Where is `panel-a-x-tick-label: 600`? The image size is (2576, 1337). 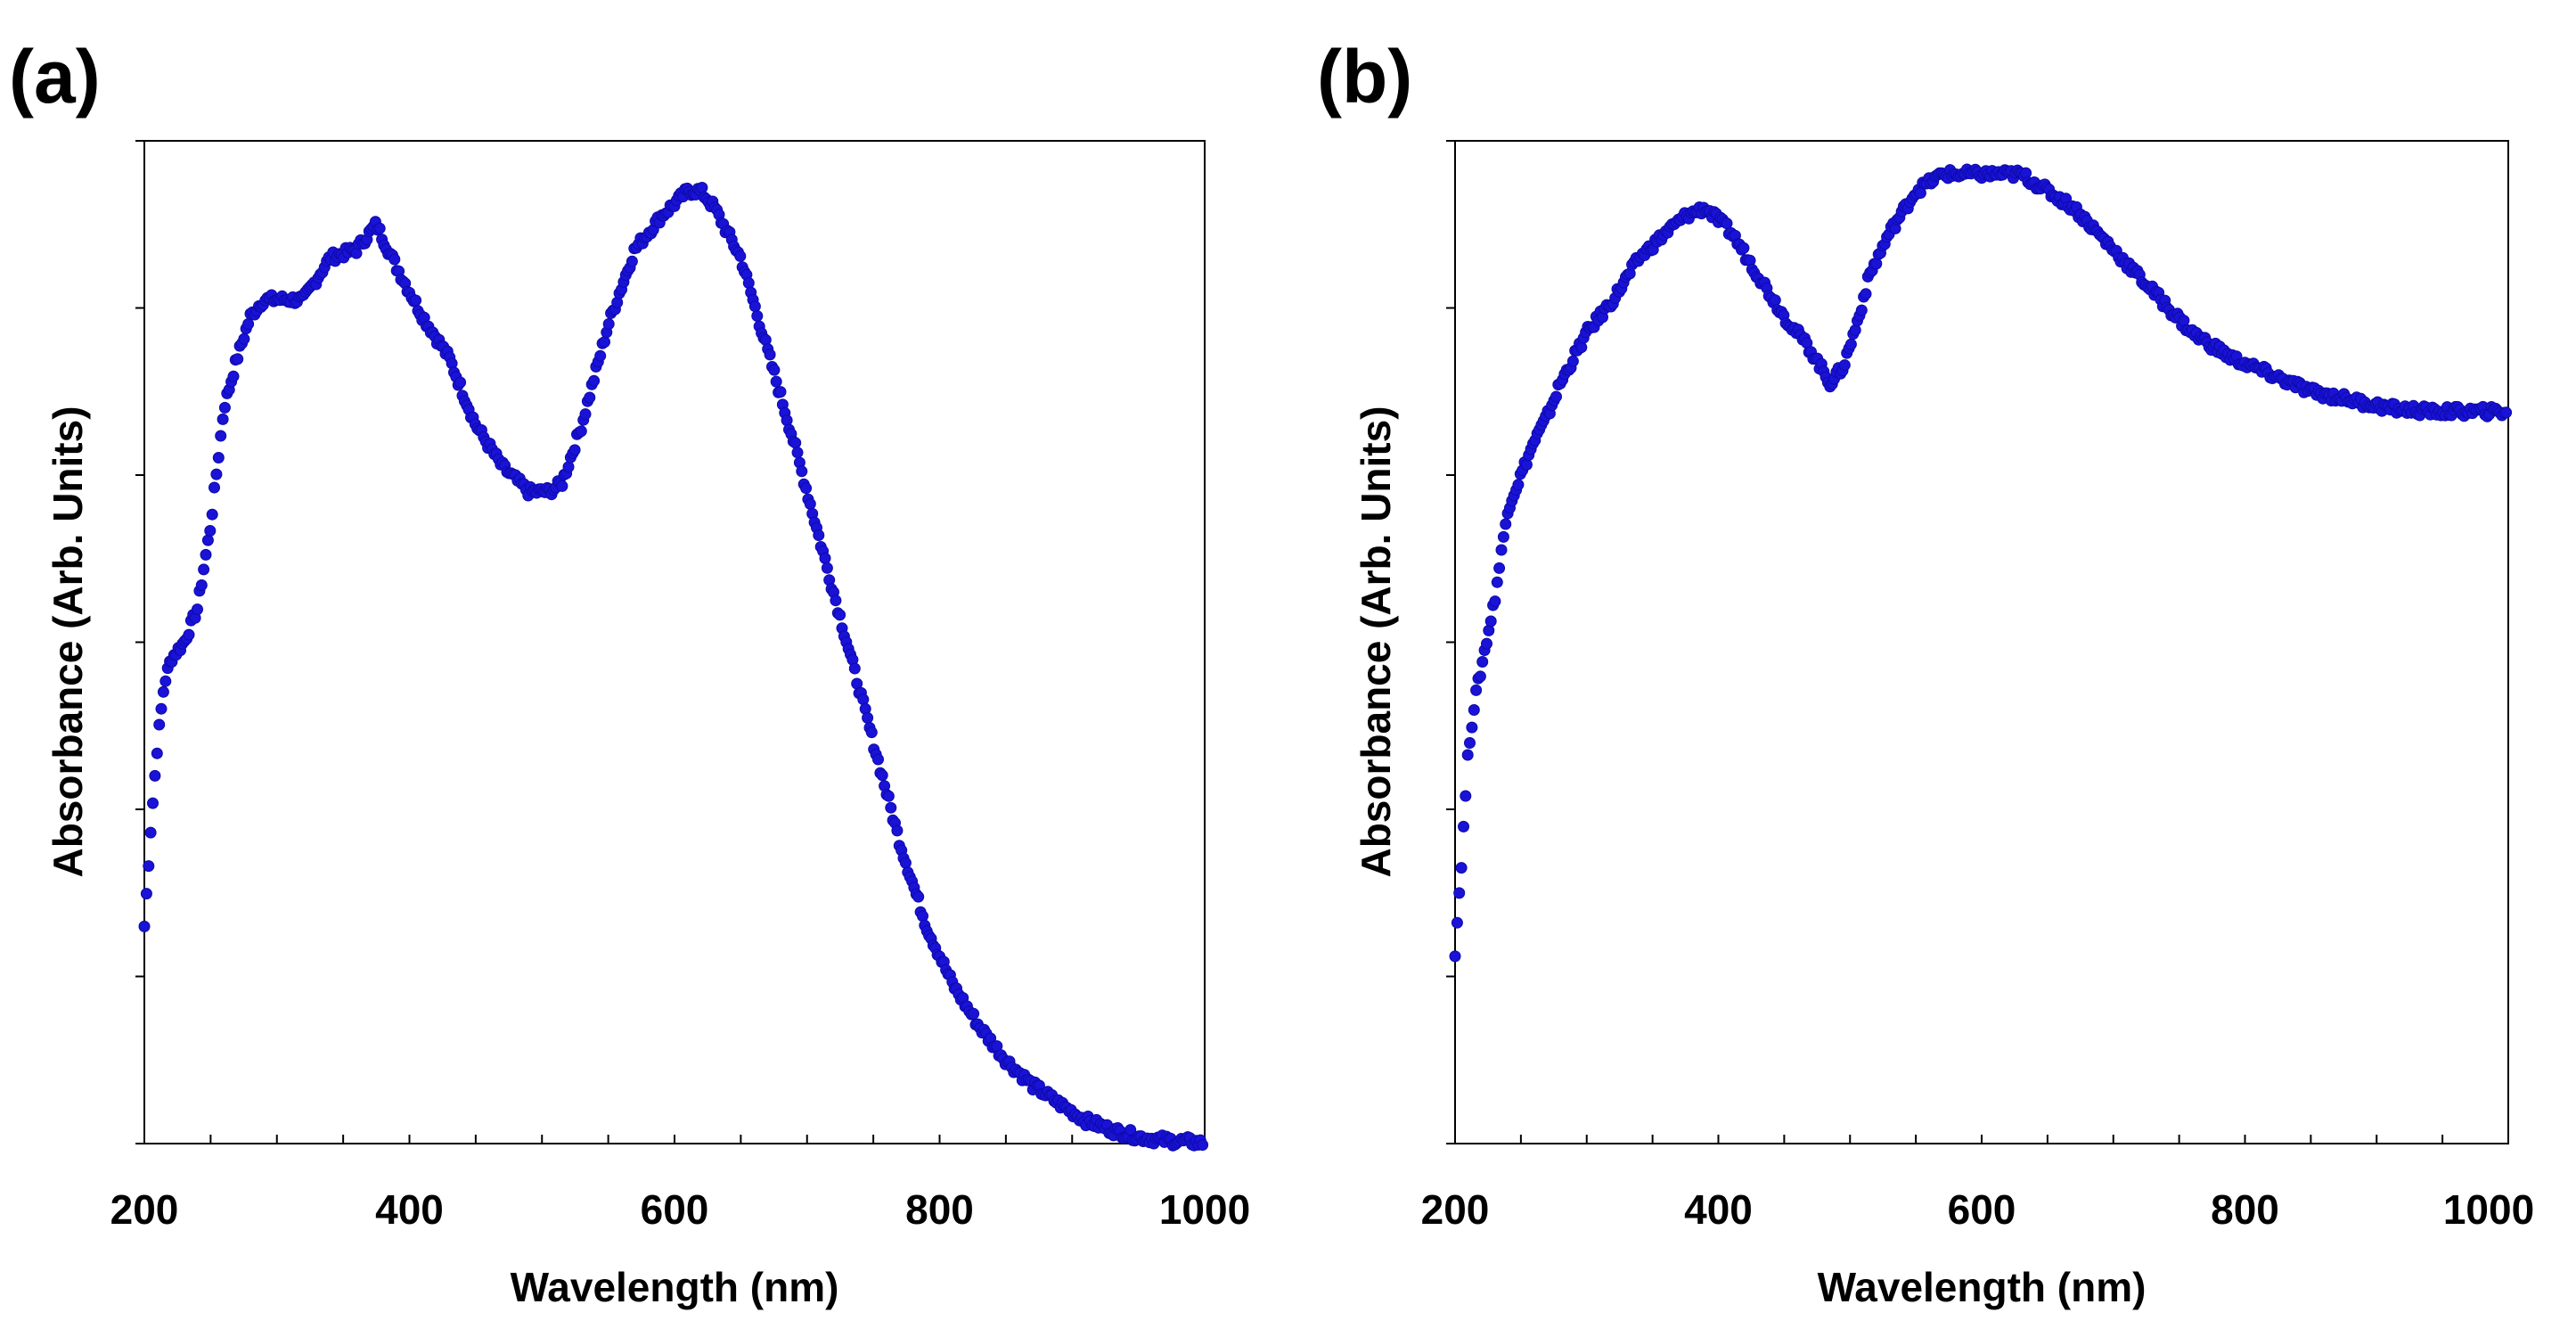
panel-a-x-tick-label: 600 is located at coordinates (675, 1209).